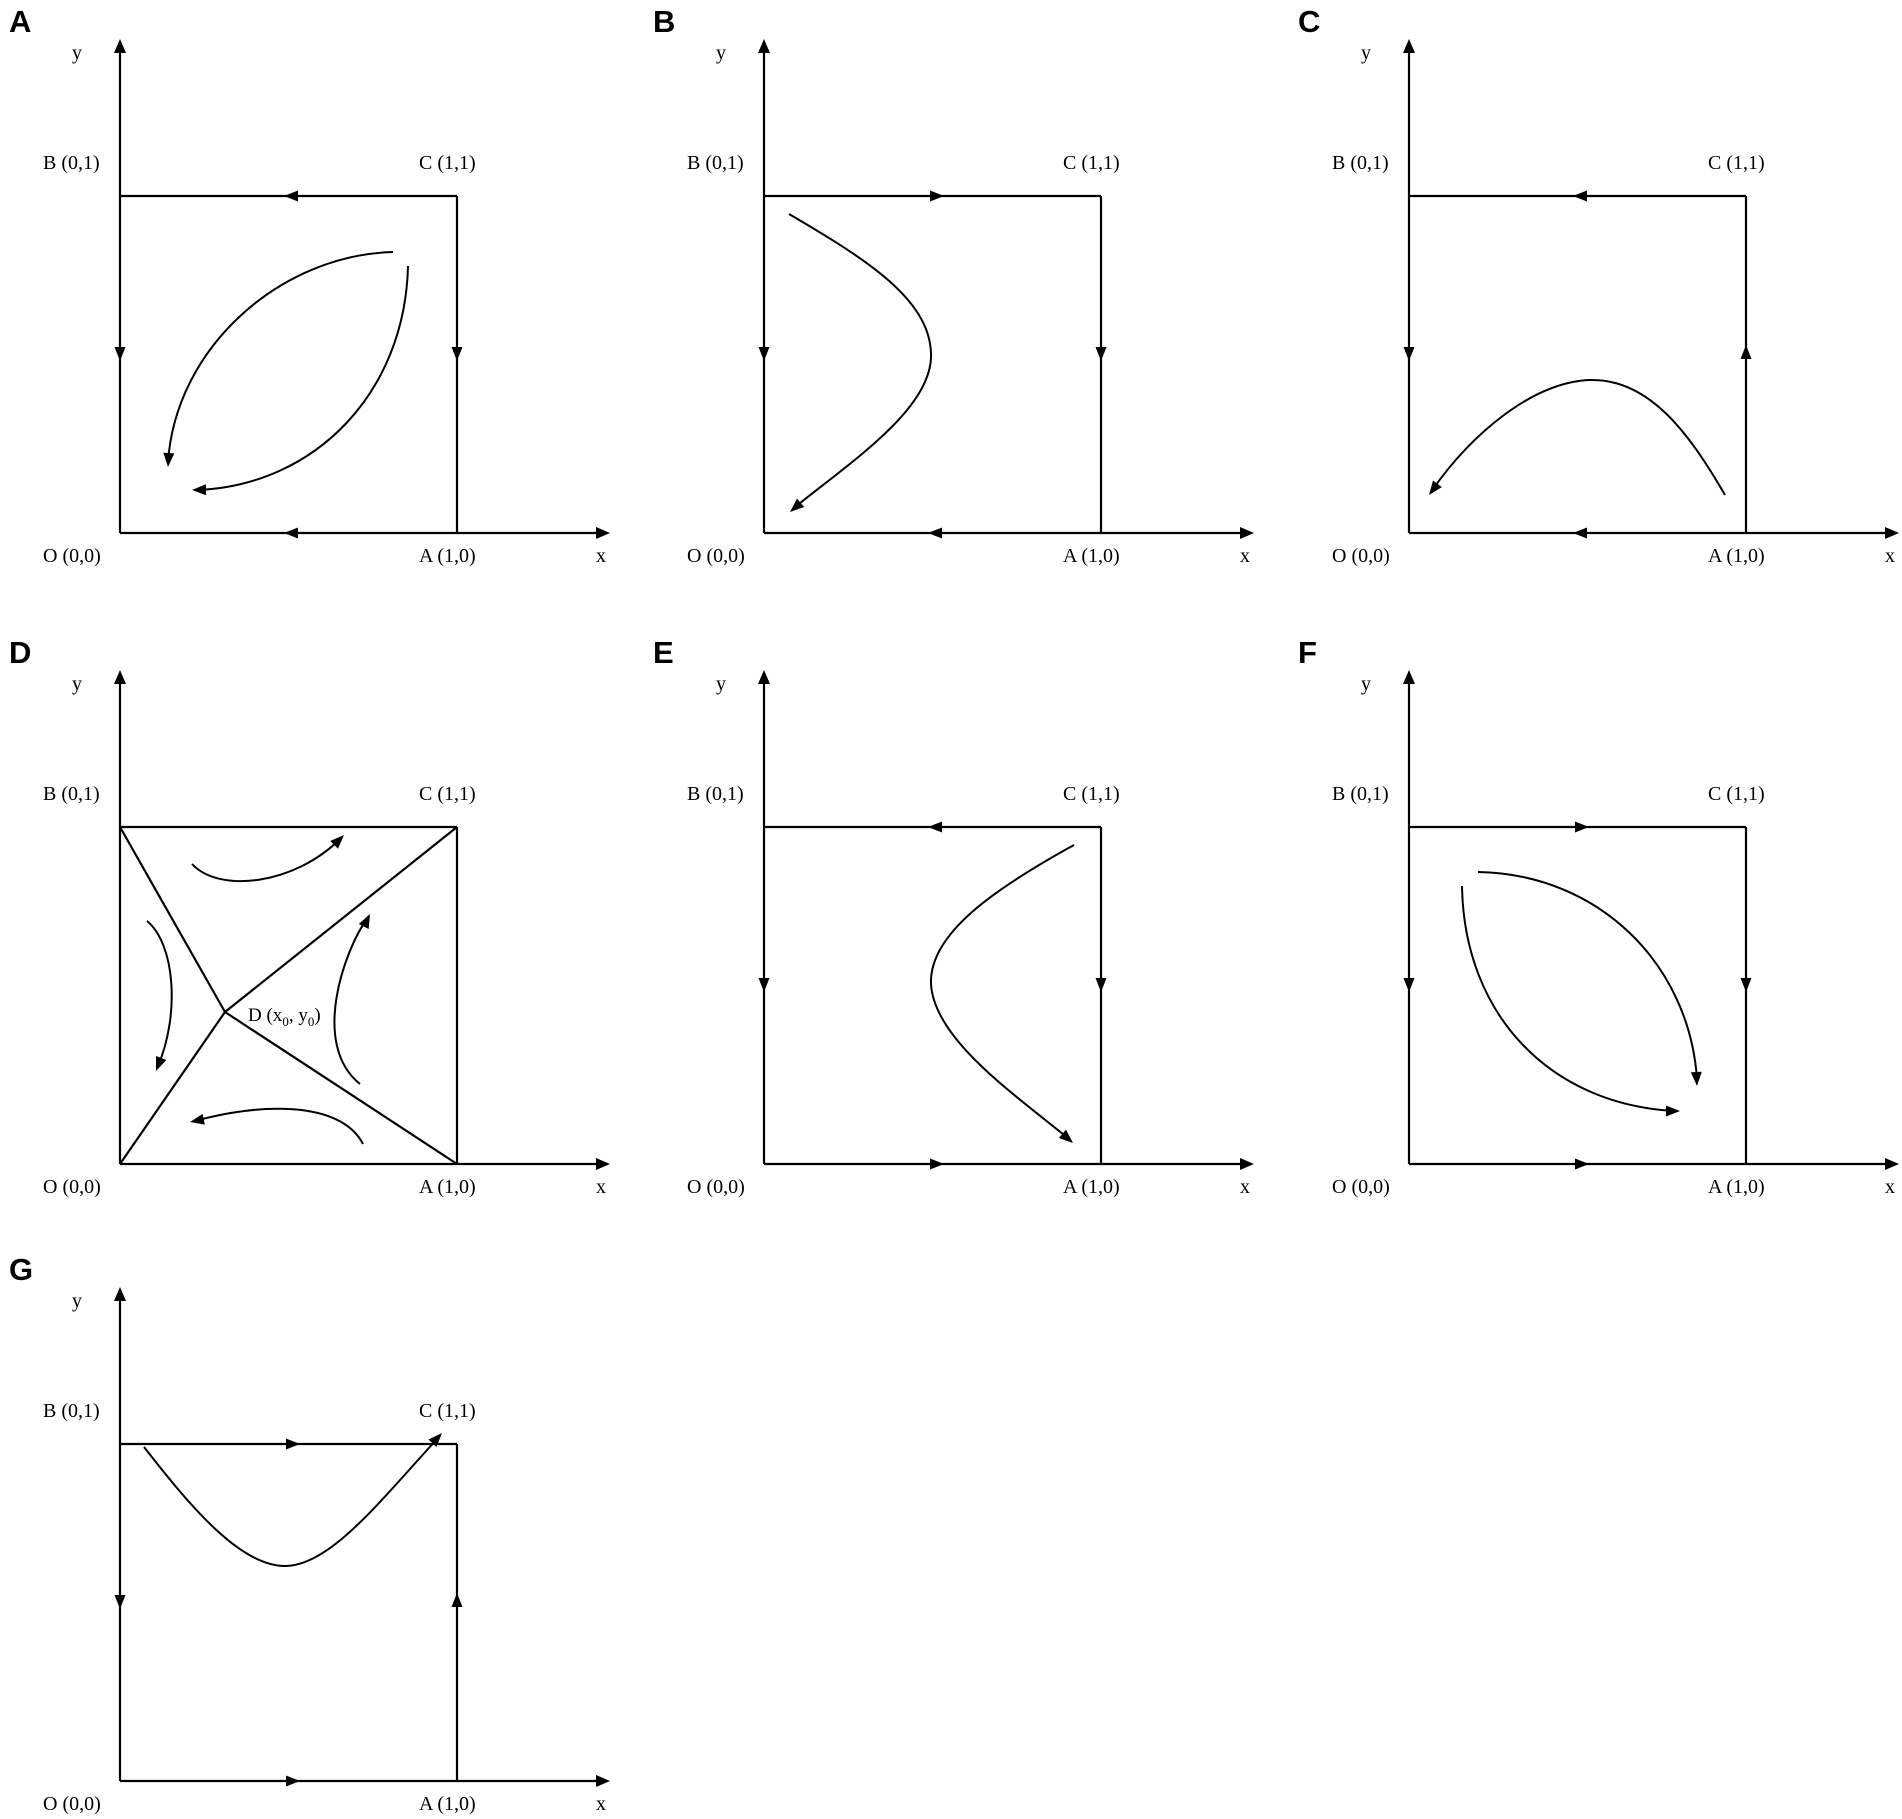 The width and height of the screenshot is (1902, 1819). I want to click on panel-letter: E, so click(663, 652).